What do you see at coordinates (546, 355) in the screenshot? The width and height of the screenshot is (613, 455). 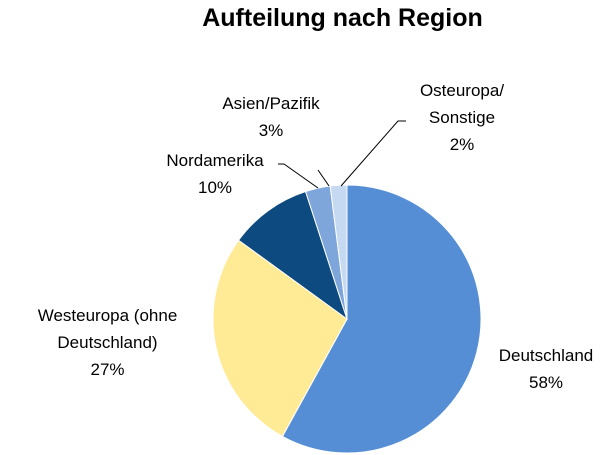 I see `category-label: Deutschland` at bounding box center [546, 355].